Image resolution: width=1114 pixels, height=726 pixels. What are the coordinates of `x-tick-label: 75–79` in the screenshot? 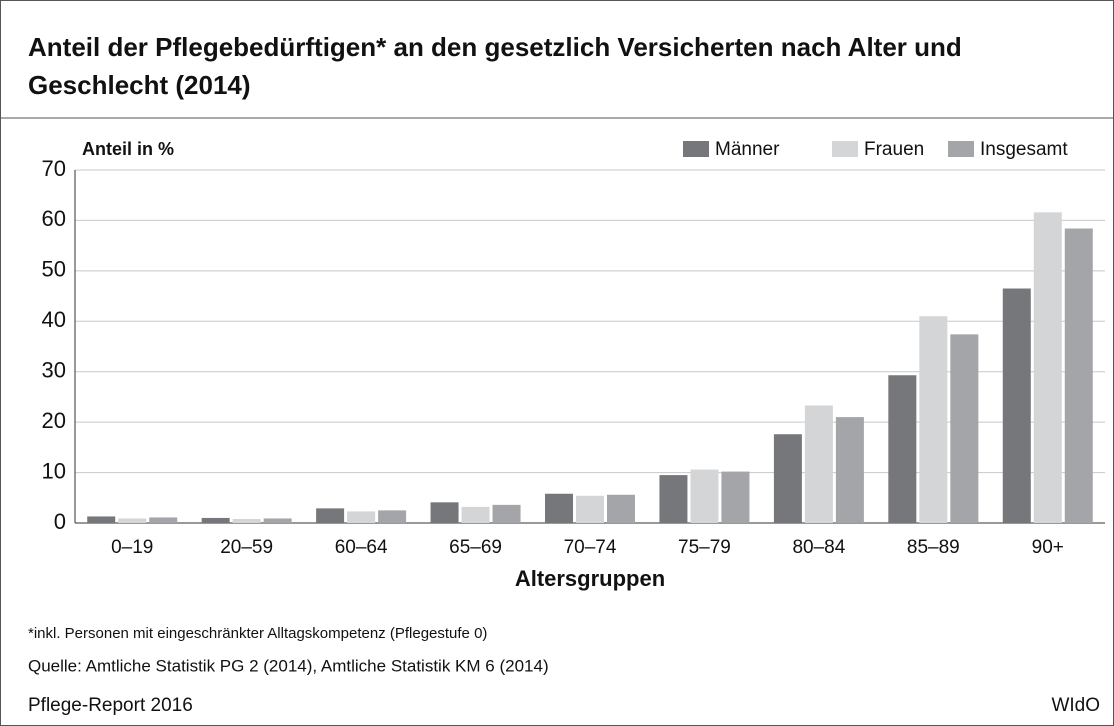 It's located at (704, 547).